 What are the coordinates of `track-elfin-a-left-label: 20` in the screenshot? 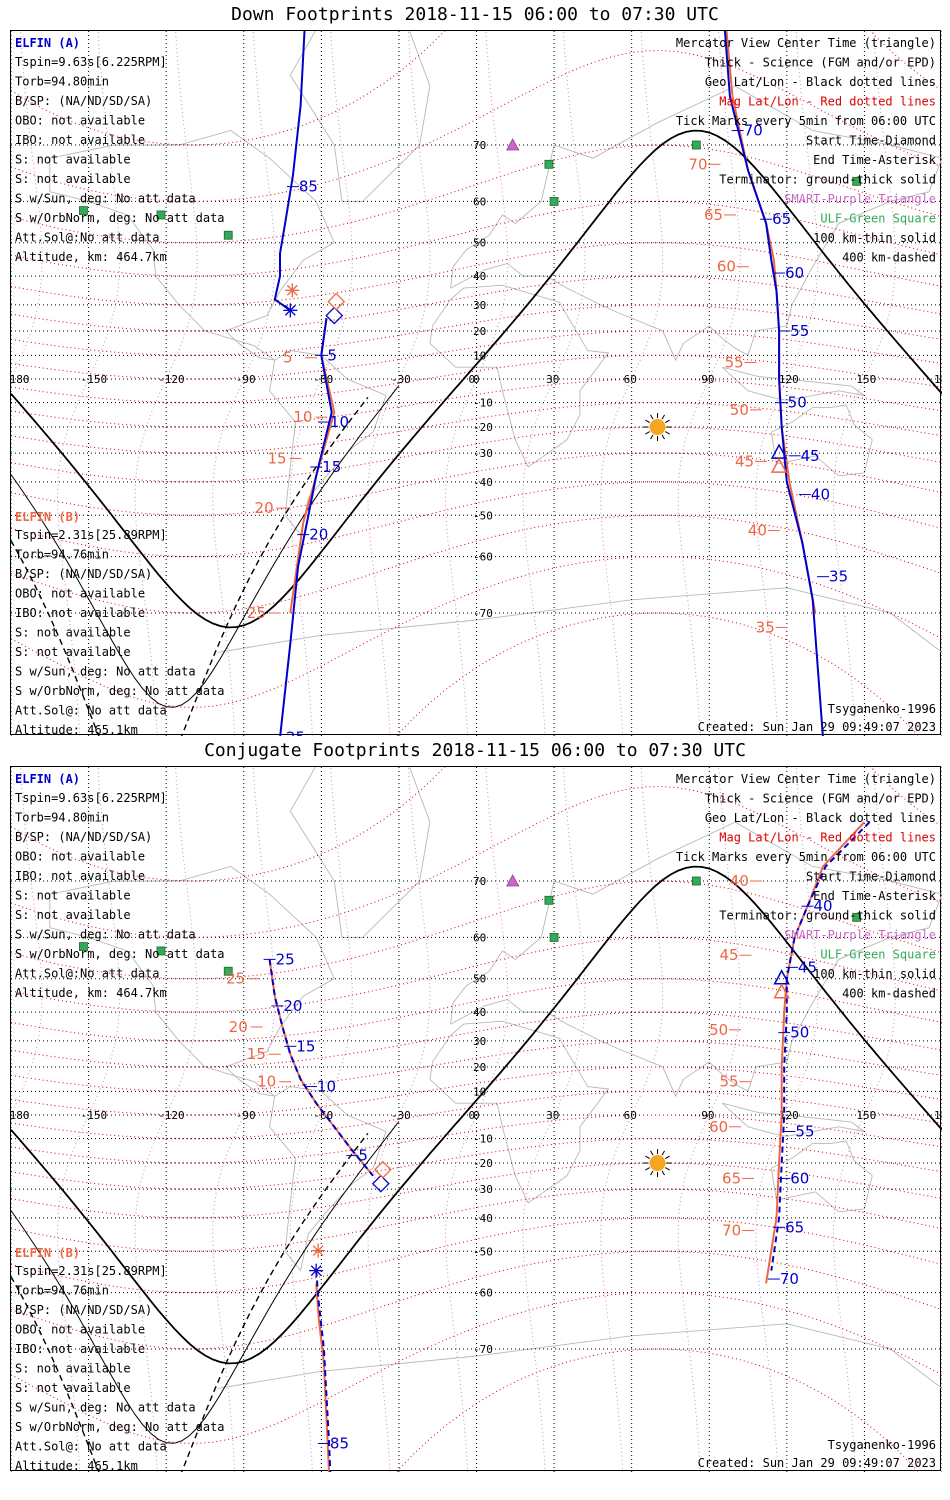 It's located at (292, 1006).